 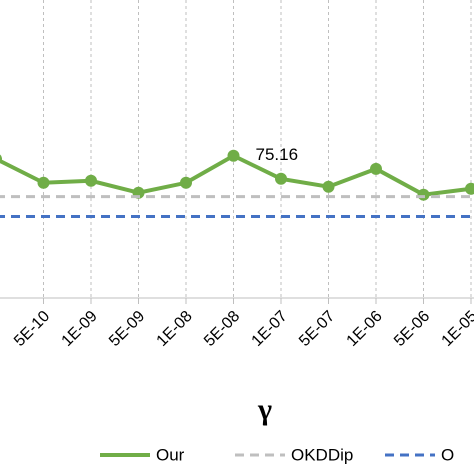 I want to click on series-line, so click(x=236, y=175).